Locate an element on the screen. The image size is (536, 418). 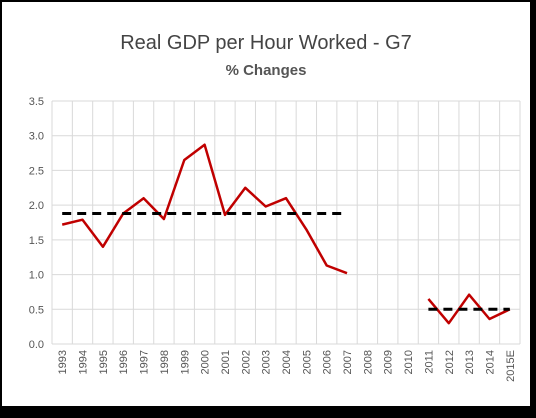
x-tick-label: 1997 is located at coordinates (145, 362).